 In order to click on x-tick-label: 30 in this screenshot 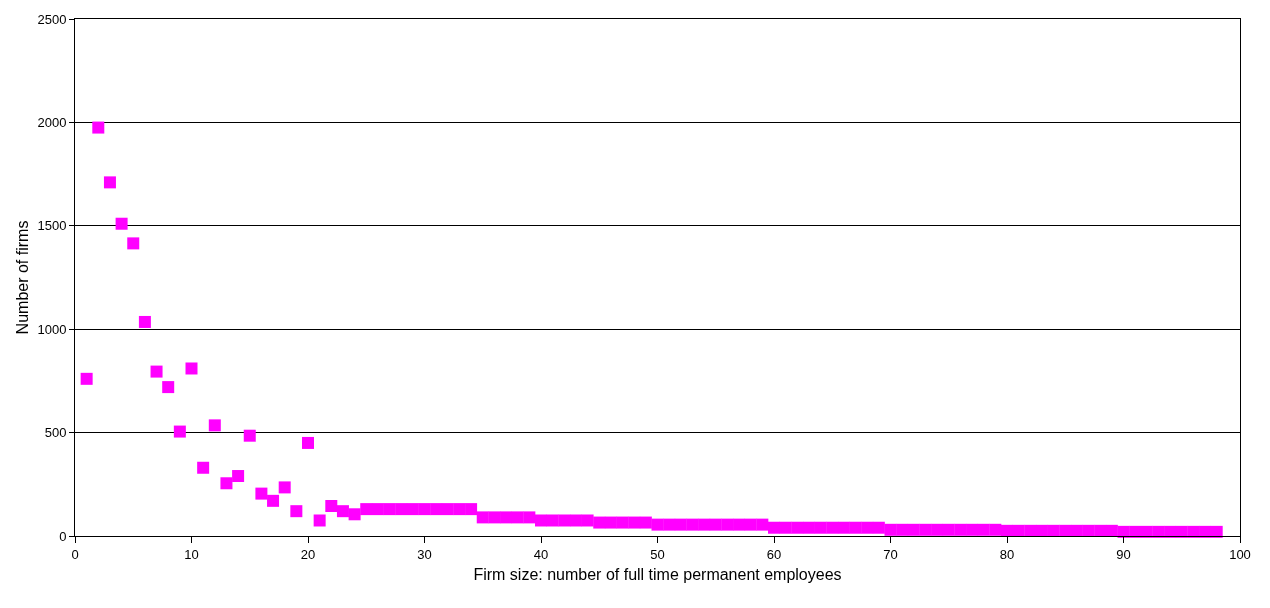, I will do `click(424, 554)`.